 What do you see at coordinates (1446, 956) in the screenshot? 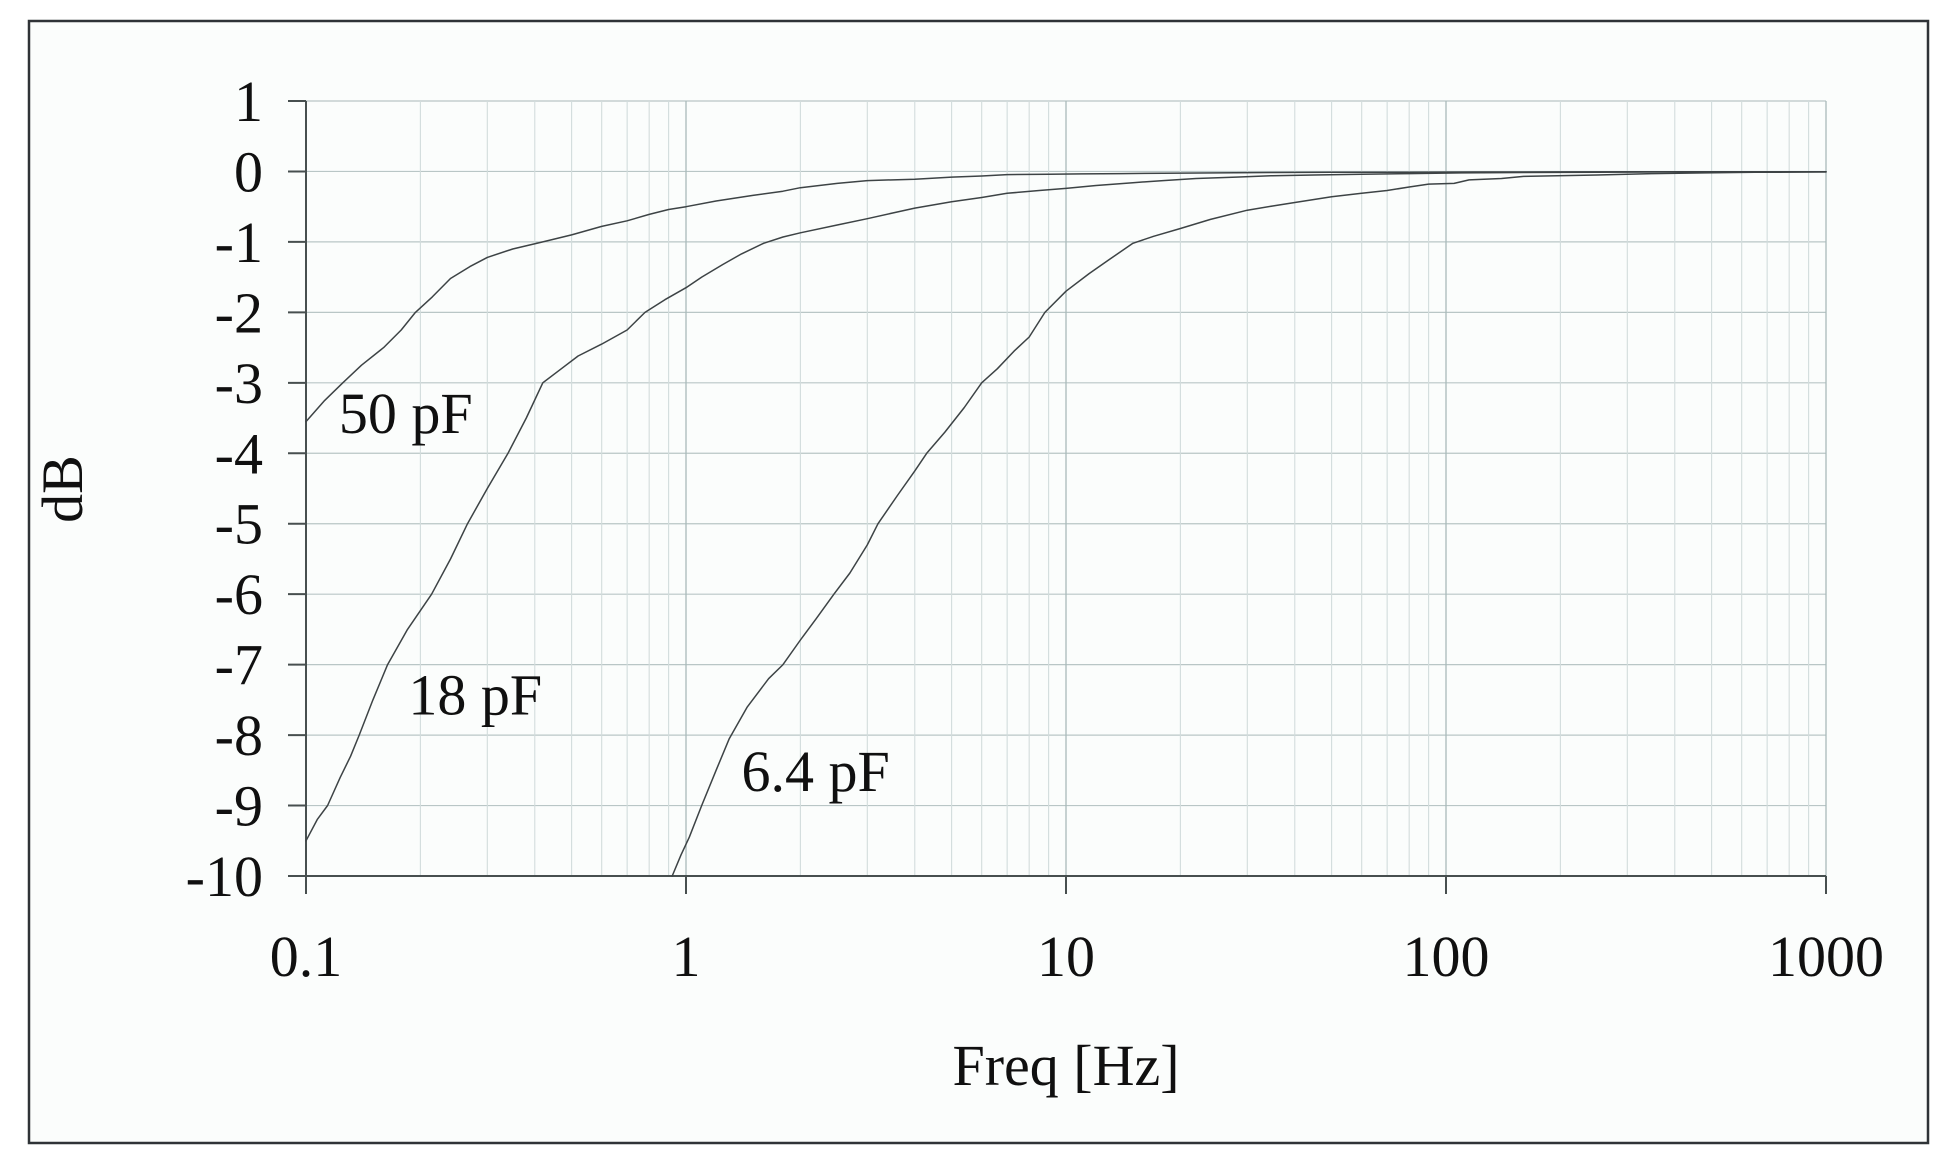
I see `x-tick-label-100Hz: 100` at bounding box center [1446, 956].